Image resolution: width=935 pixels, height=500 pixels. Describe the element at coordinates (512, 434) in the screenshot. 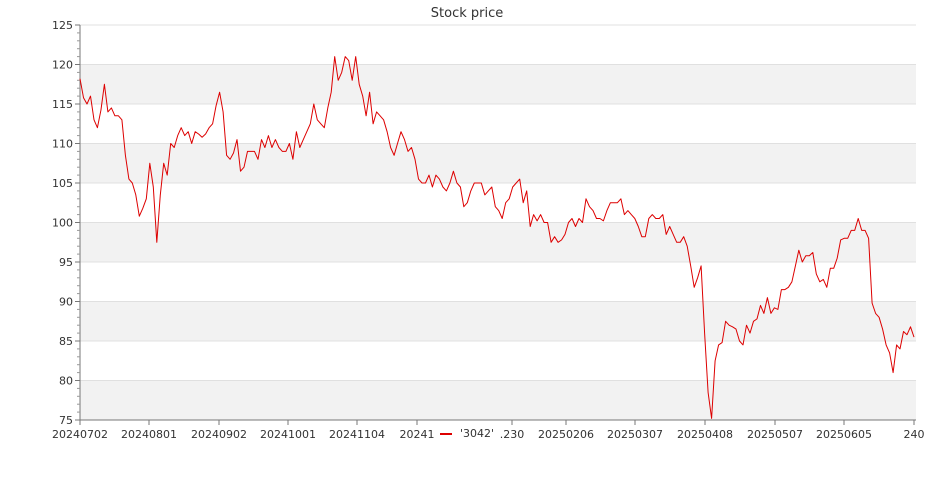

I see `x-tick-label: .230` at that location.